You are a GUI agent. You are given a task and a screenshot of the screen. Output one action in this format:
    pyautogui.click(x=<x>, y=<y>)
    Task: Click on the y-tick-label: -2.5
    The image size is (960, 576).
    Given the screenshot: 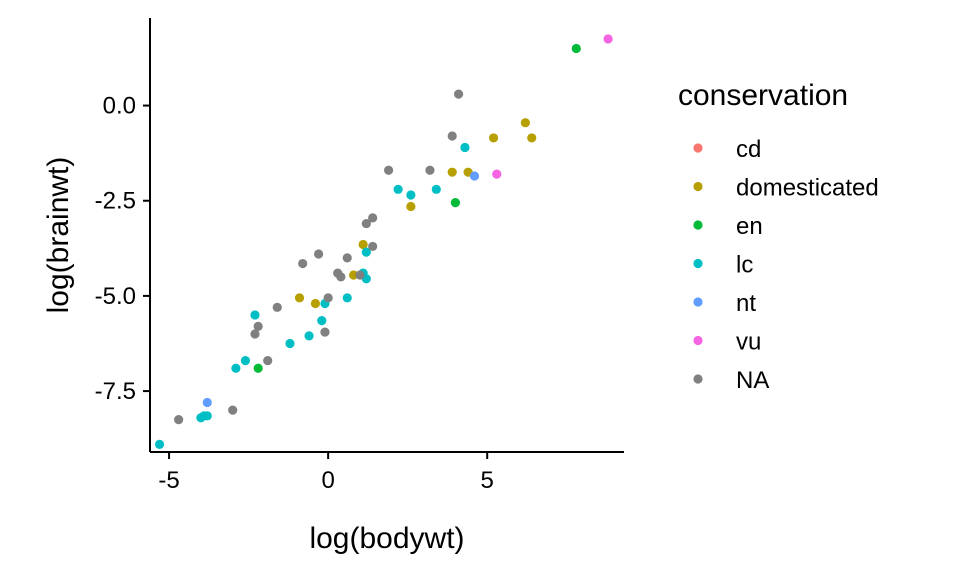 What is the action you would take?
    pyautogui.click(x=115, y=201)
    